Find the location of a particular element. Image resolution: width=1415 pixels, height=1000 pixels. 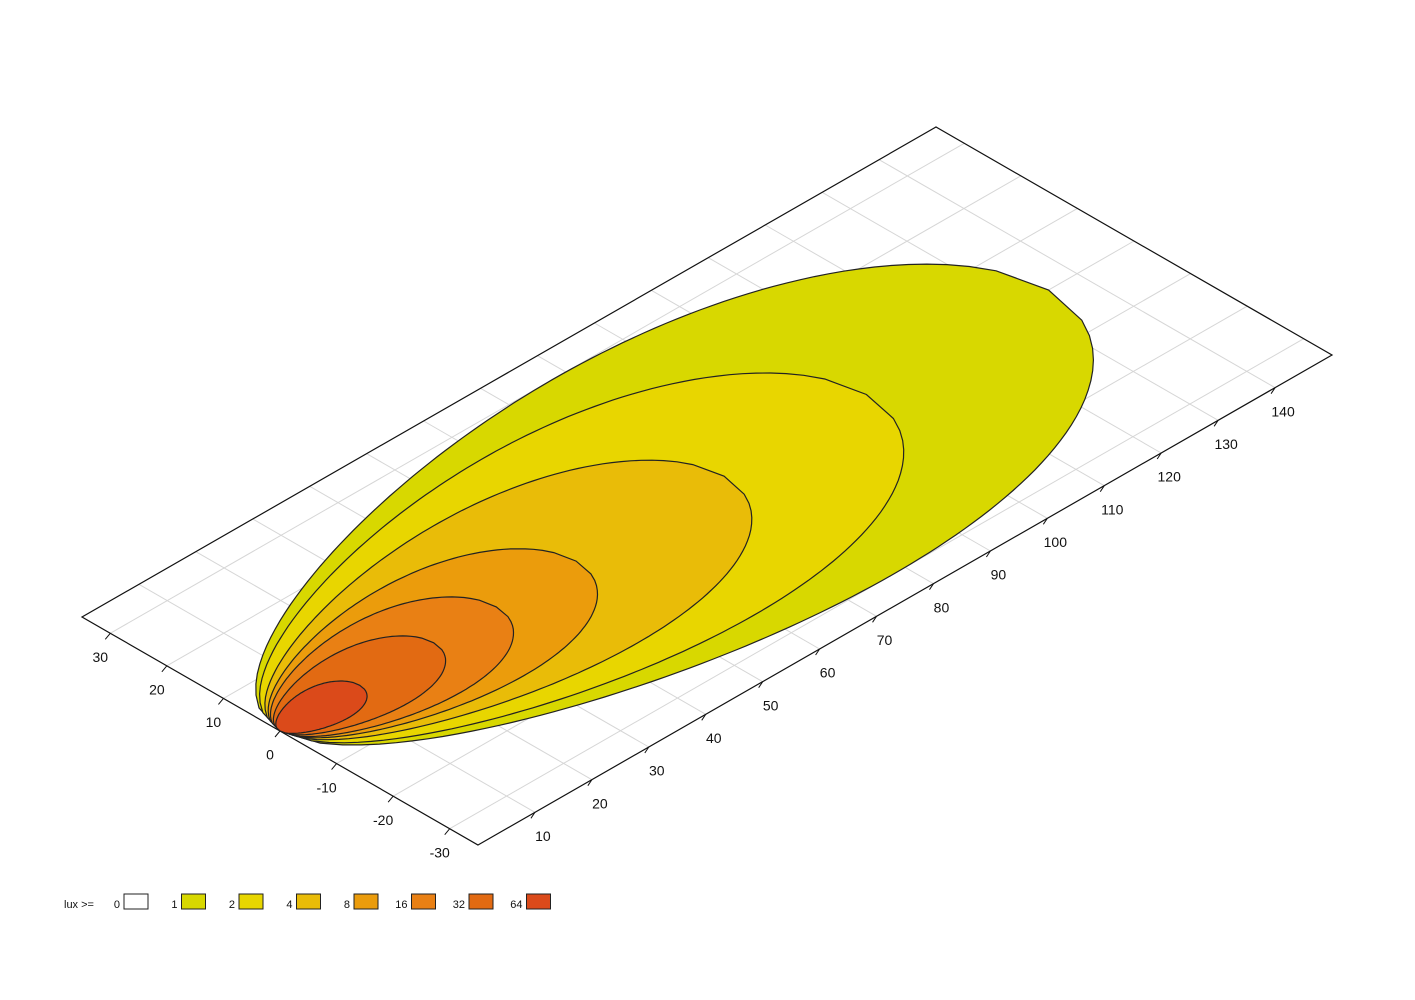

x-tick-label: 20 is located at coordinates (600, 803).